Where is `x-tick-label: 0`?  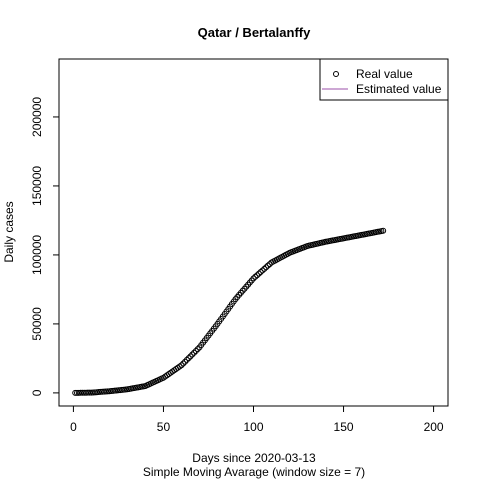 x-tick-label: 0 is located at coordinates (73, 427).